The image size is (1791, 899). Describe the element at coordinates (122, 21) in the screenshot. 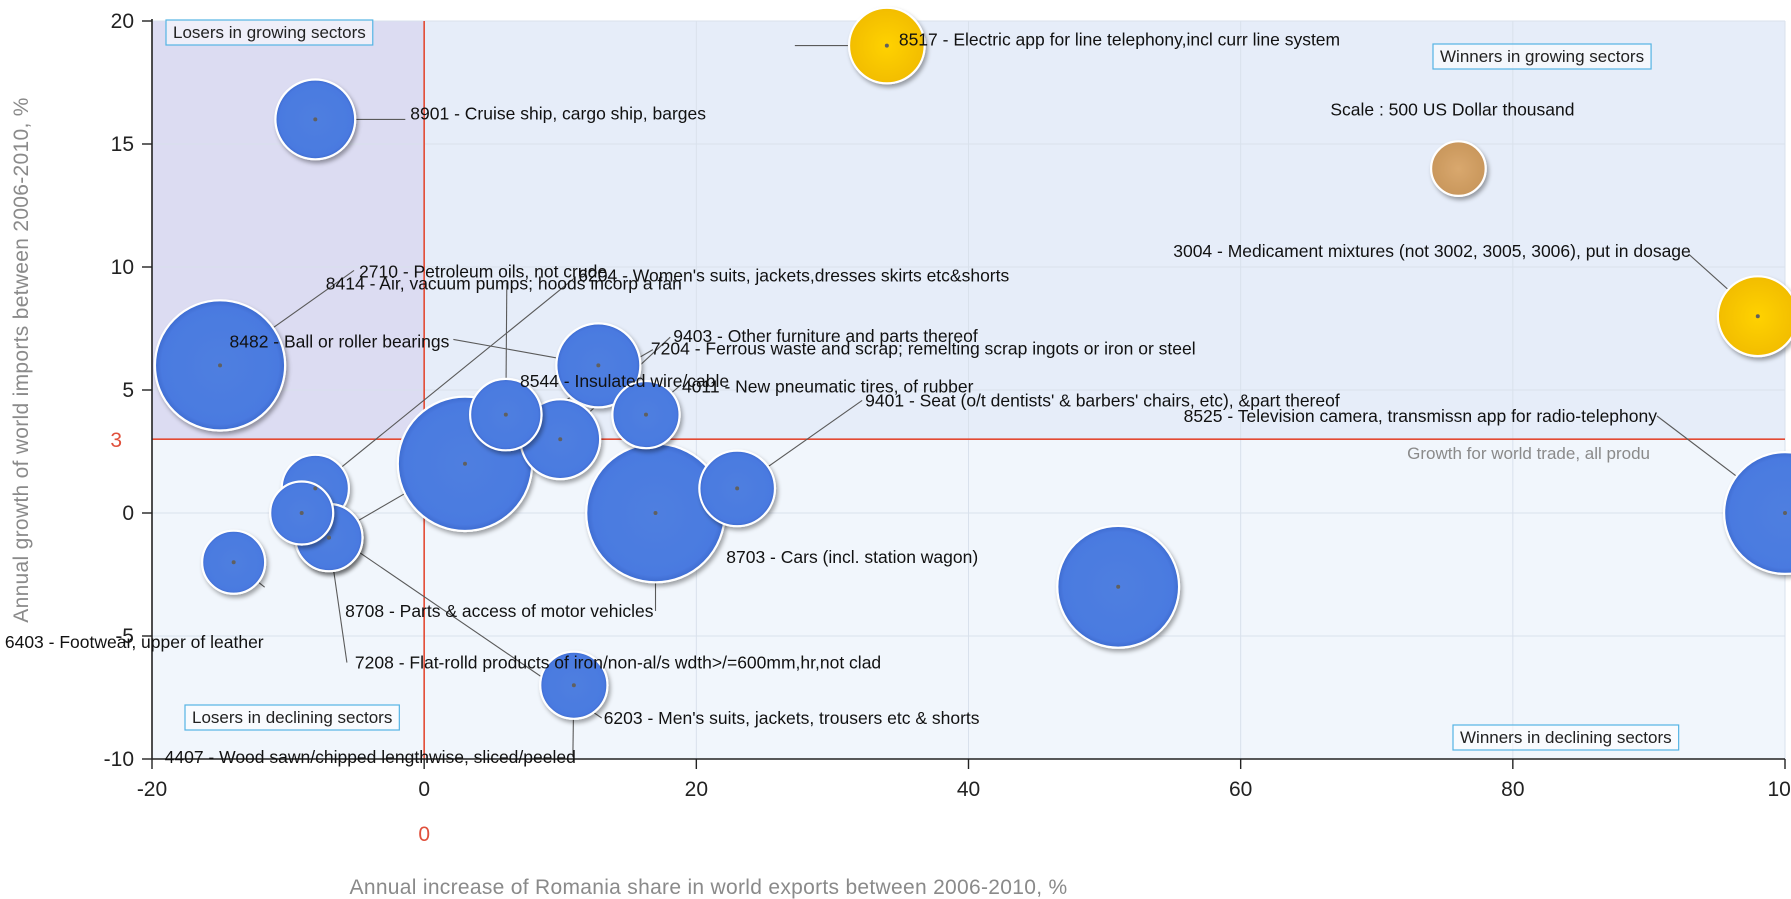

I see `y-tick-label: 20` at that location.